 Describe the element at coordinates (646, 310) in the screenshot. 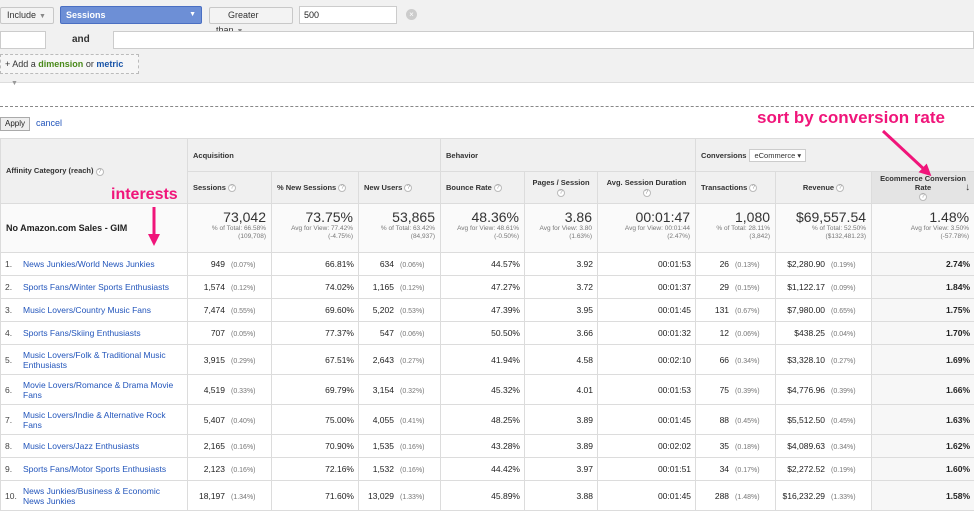

I see `duration-cell: 00:01:45` at that location.